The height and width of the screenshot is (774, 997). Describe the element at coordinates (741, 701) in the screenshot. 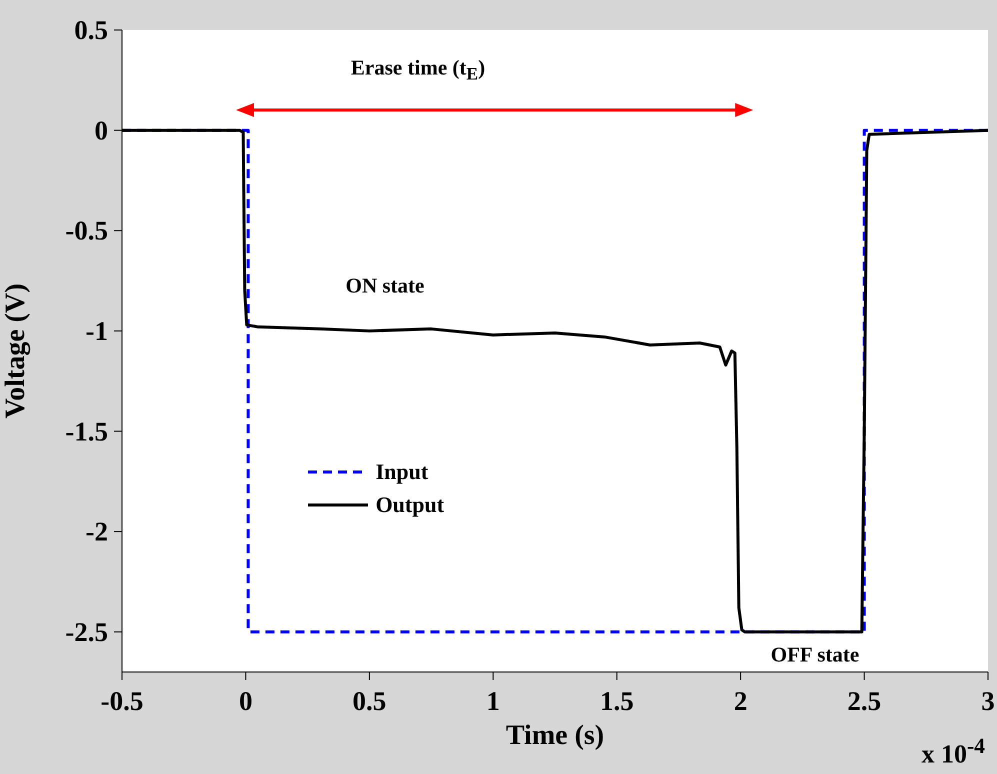

I see `x-tick-label: 2` at that location.